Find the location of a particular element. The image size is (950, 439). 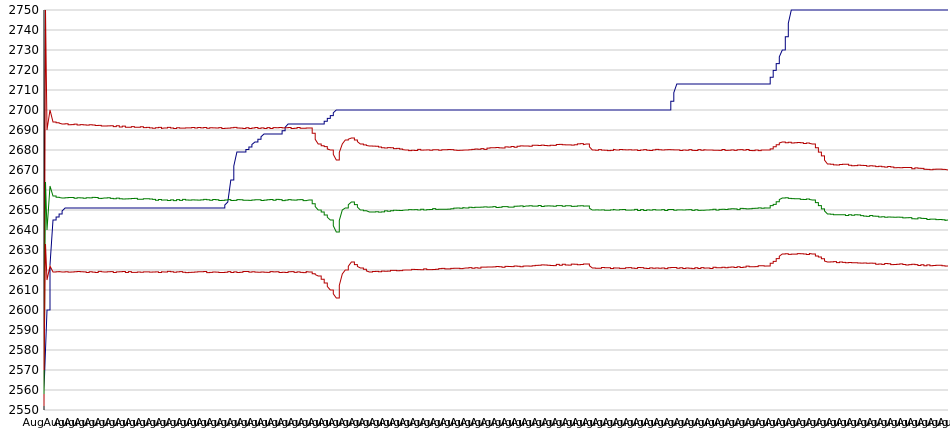

y-tick-label: 2730 is located at coordinates (23, 50).